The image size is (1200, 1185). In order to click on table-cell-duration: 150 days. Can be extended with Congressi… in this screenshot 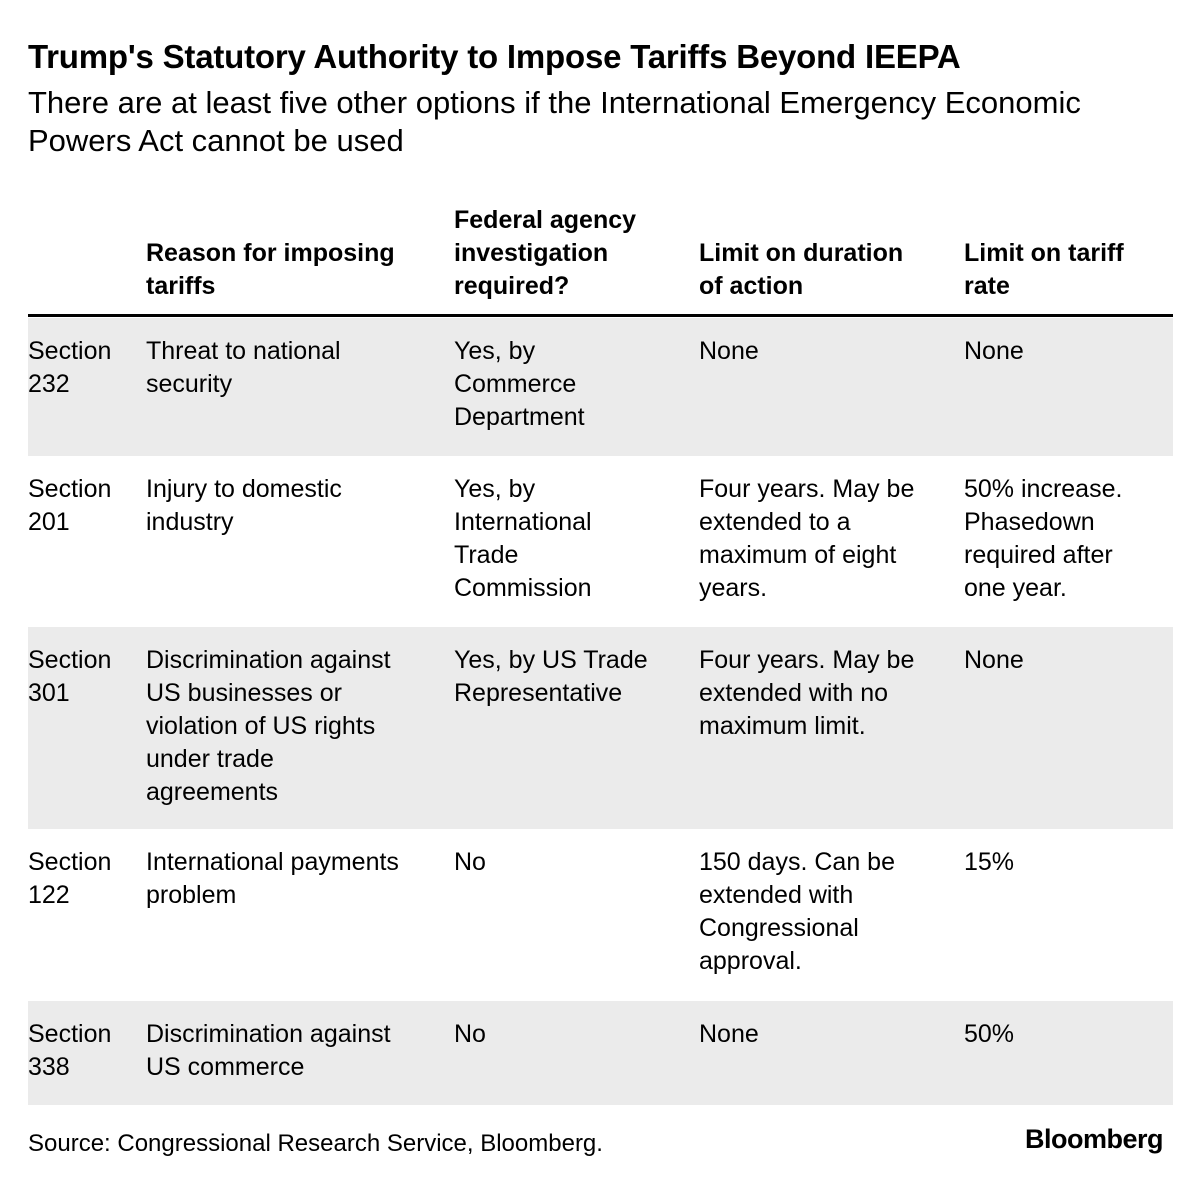, I will do `click(797, 911)`.